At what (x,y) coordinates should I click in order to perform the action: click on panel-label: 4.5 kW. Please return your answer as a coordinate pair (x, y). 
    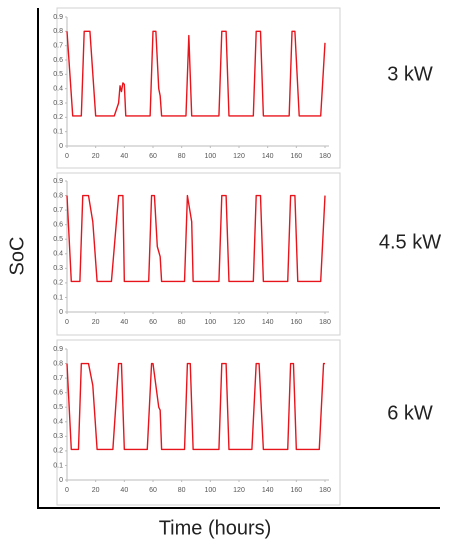
    Looking at the image, I should click on (410, 242).